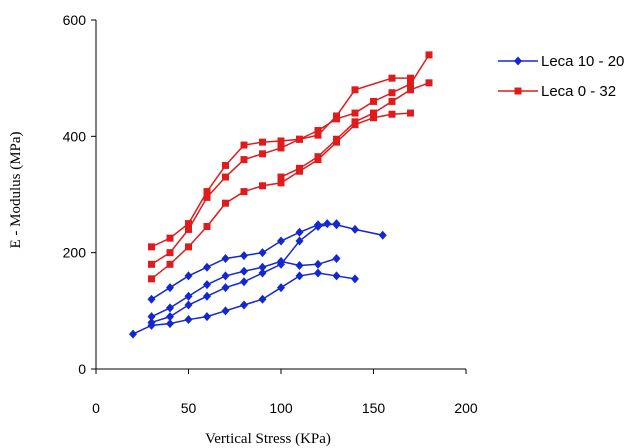 The height and width of the screenshot is (448, 637). Describe the element at coordinates (582, 61) in the screenshot. I see `legend-label: Leca 10 - 20` at that location.